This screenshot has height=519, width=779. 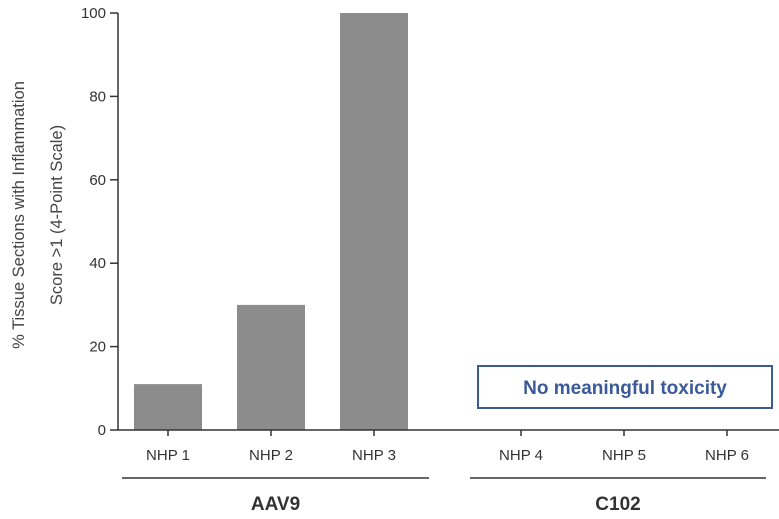 I want to click on group-labels: AAV9 C102, so click(x=444, y=496).